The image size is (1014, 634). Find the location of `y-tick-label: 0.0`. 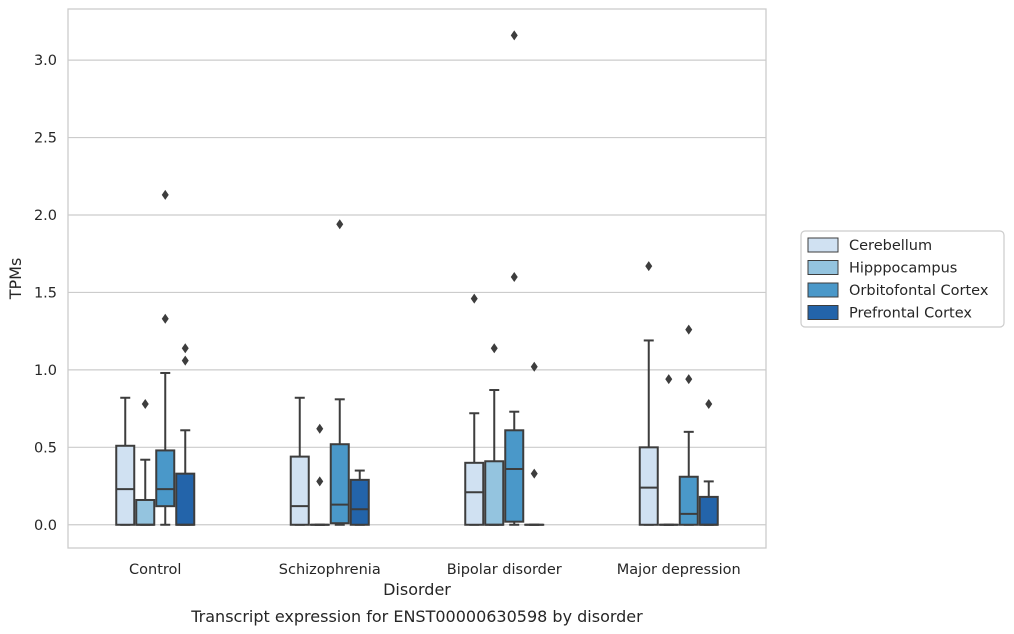

y-tick-label: 0.0 is located at coordinates (45, 526).